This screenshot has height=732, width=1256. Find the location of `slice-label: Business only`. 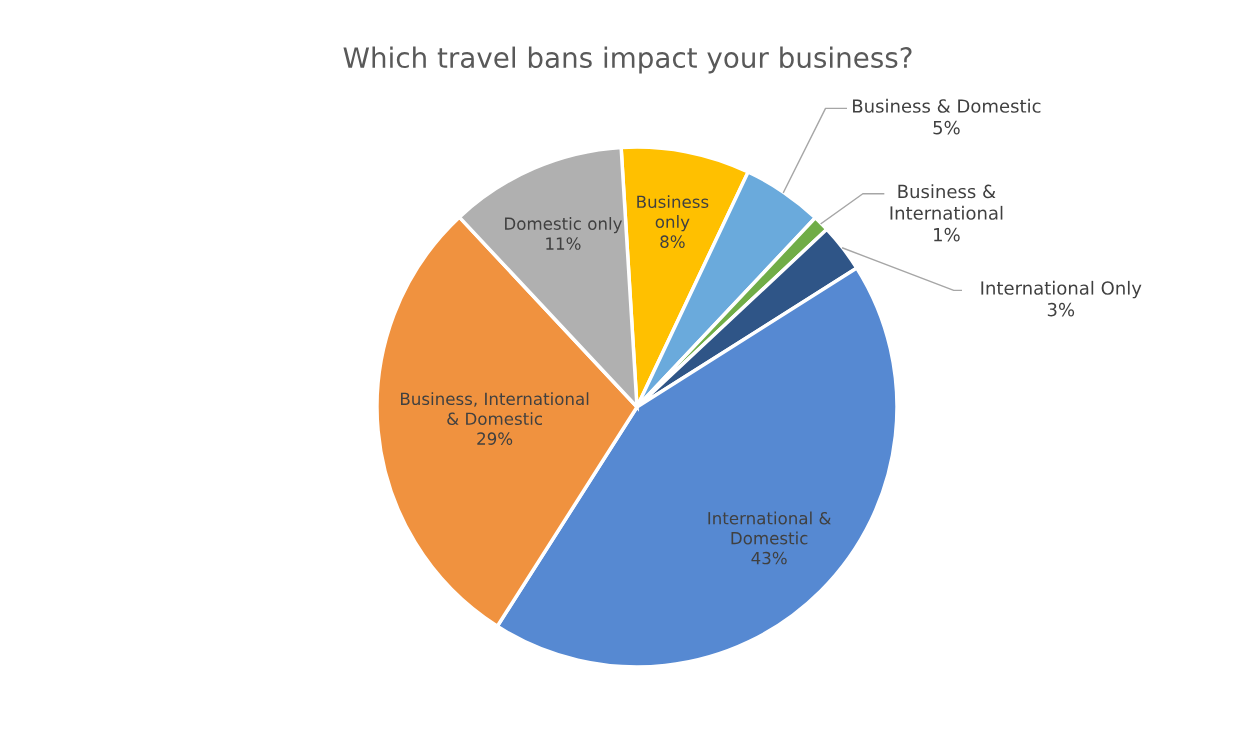

slice-label: Business only is located at coordinates (673, 213).